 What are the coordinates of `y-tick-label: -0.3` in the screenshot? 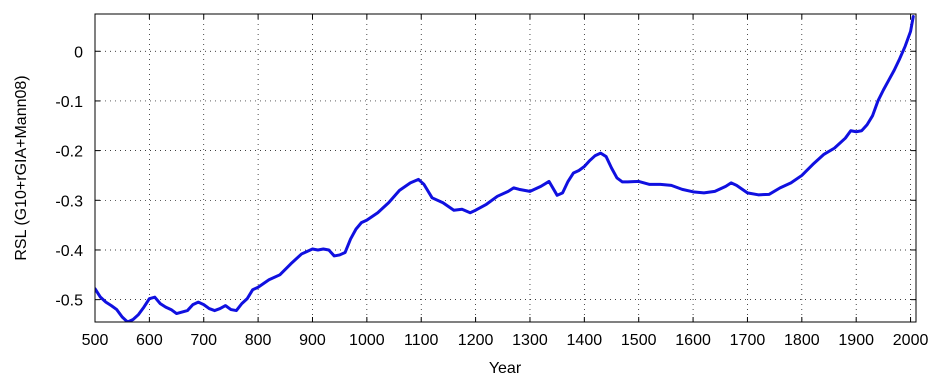 It's located at (69, 201).